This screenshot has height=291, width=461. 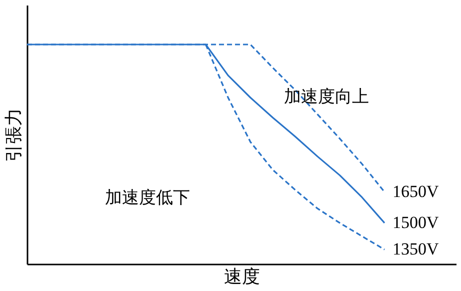 I want to click on series-label: 1350V, so click(x=416, y=249).